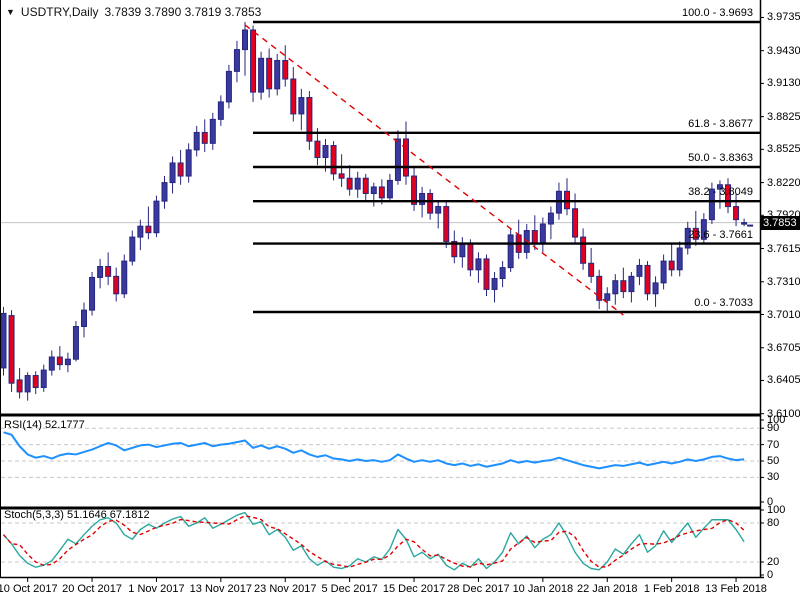 This screenshot has height=600, width=800. What do you see at coordinates (380, 508) in the screenshot?
I see `separator-rsi-stoch` at bounding box center [380, 508].